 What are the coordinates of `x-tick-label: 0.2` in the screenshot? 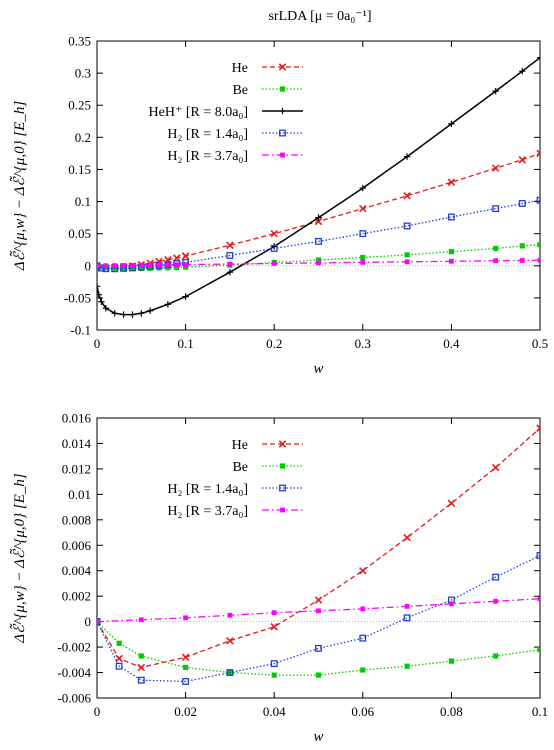 It's located at (274, 343).